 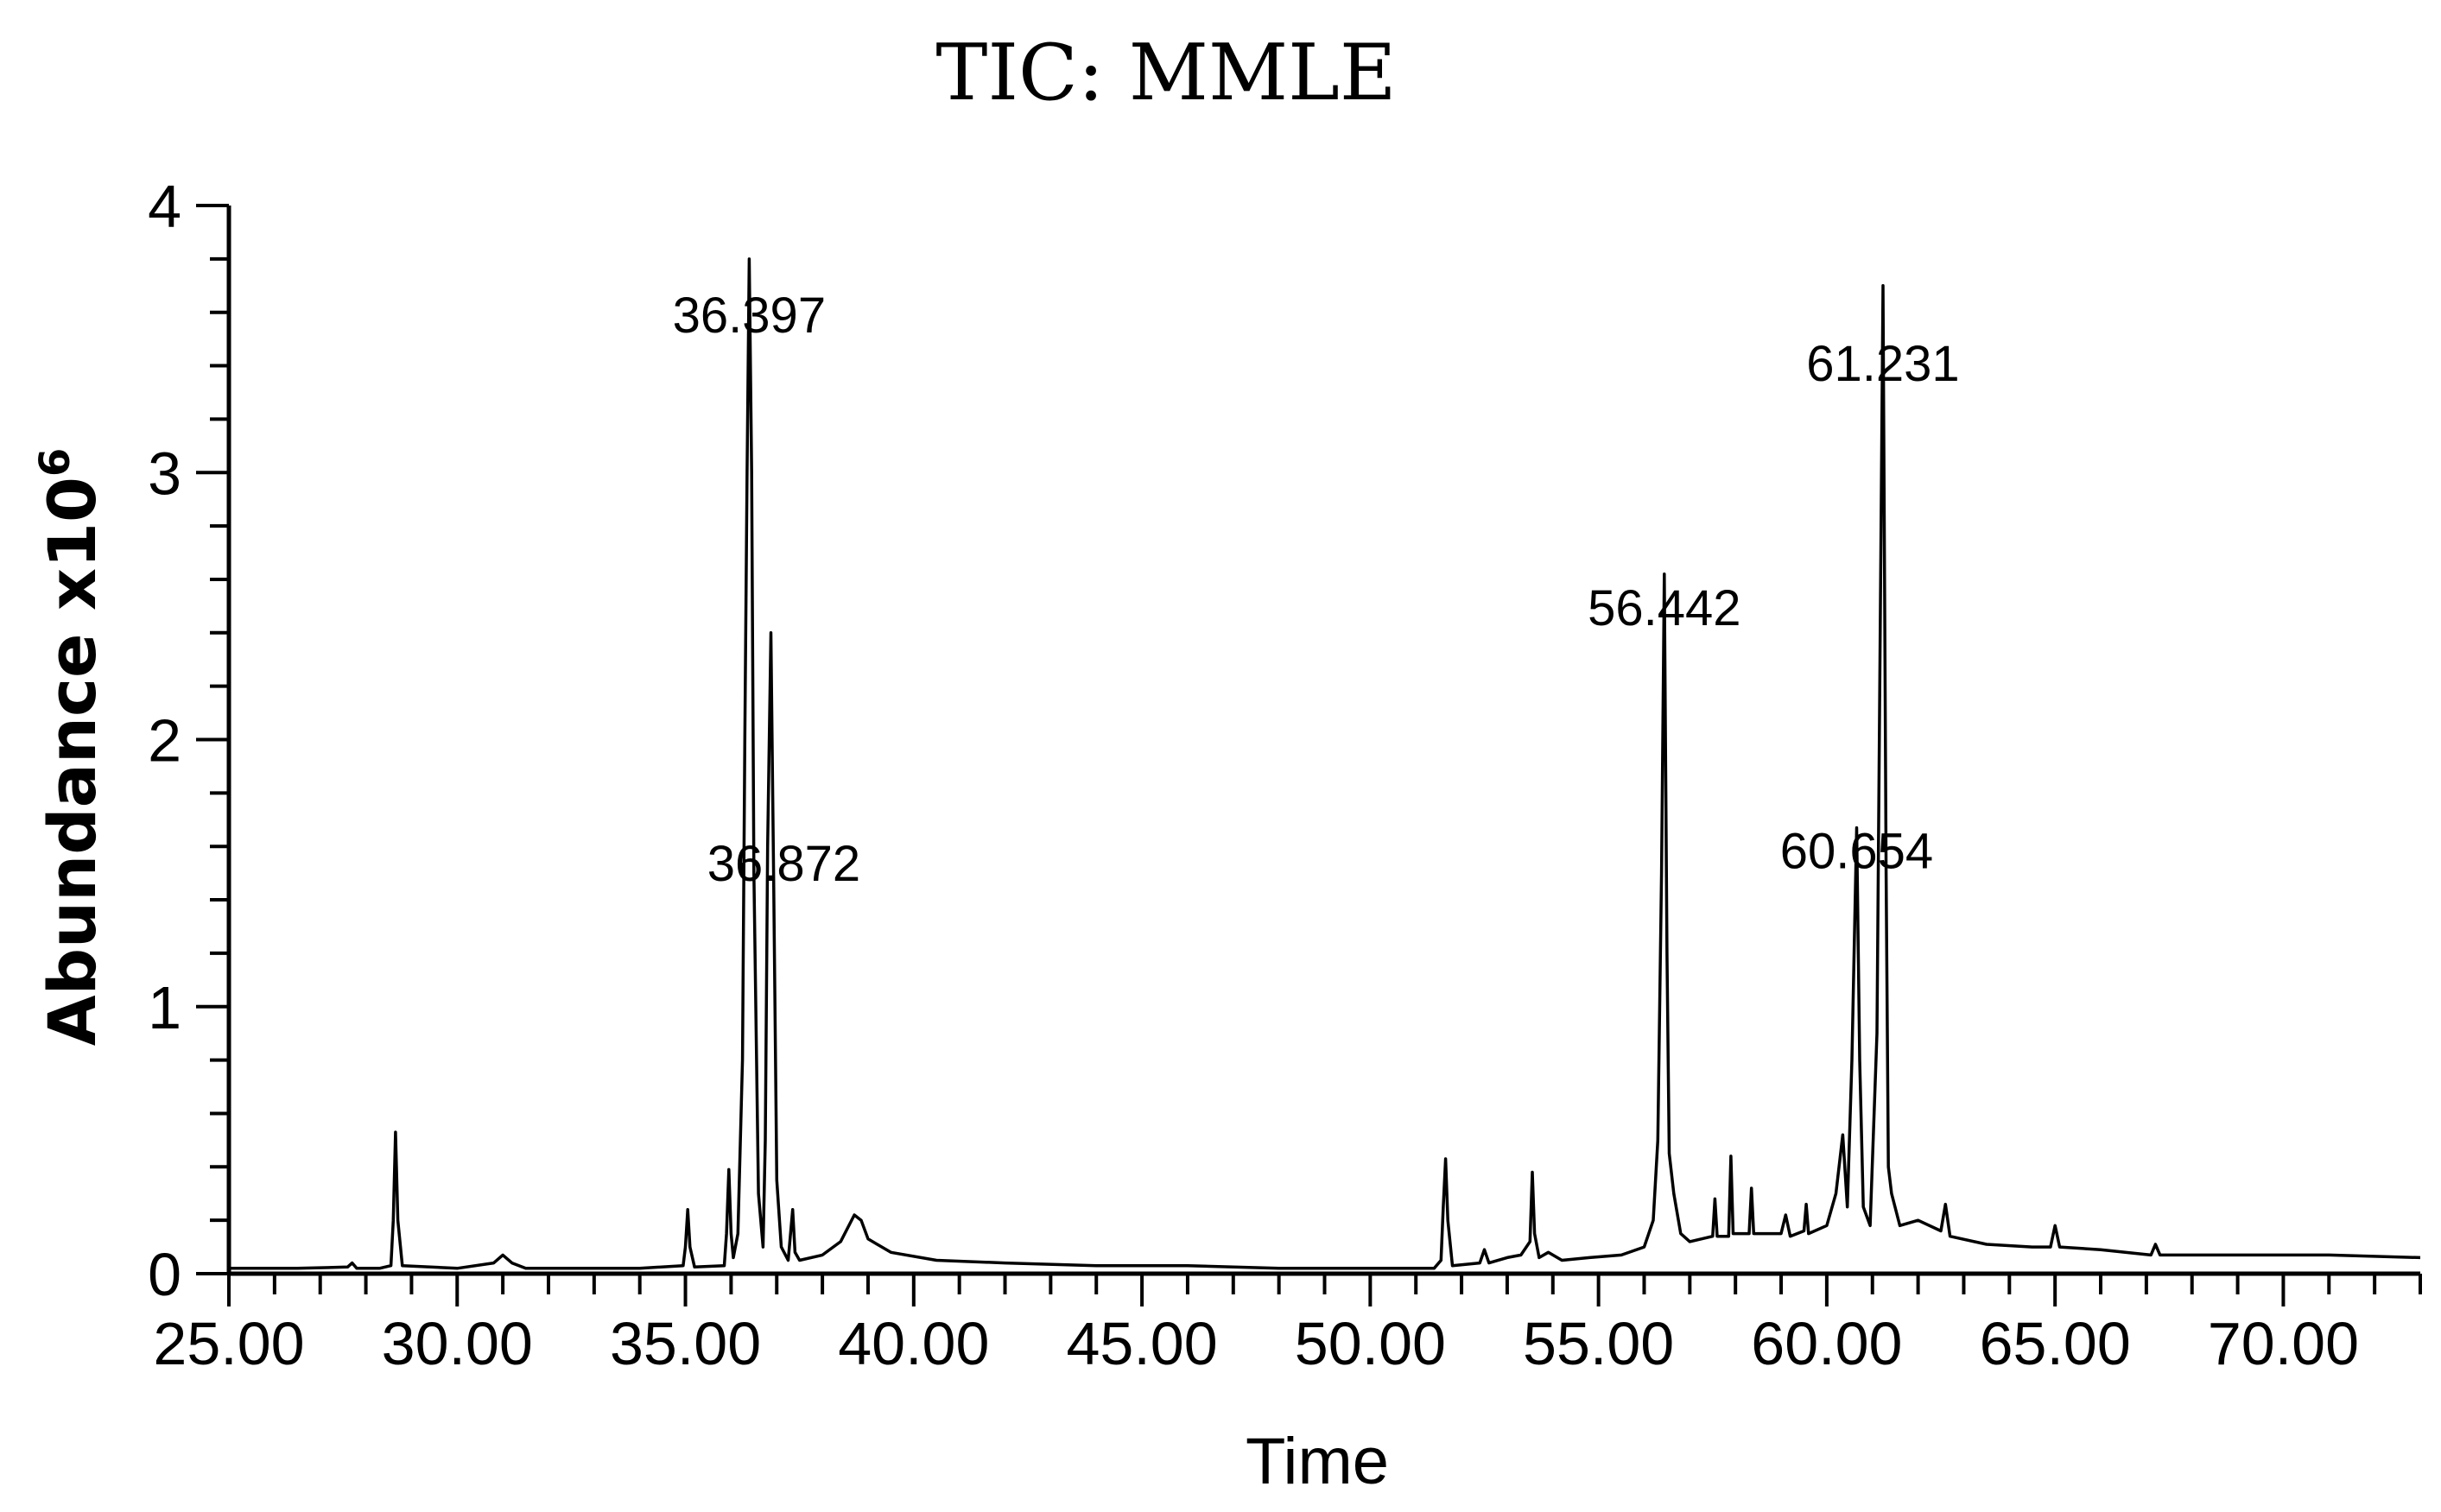 What do you see at coordinates (2283, 1343) in the screenshot?
I see `x-tick-label: 70.00` at bounding box center [2283, 1343].